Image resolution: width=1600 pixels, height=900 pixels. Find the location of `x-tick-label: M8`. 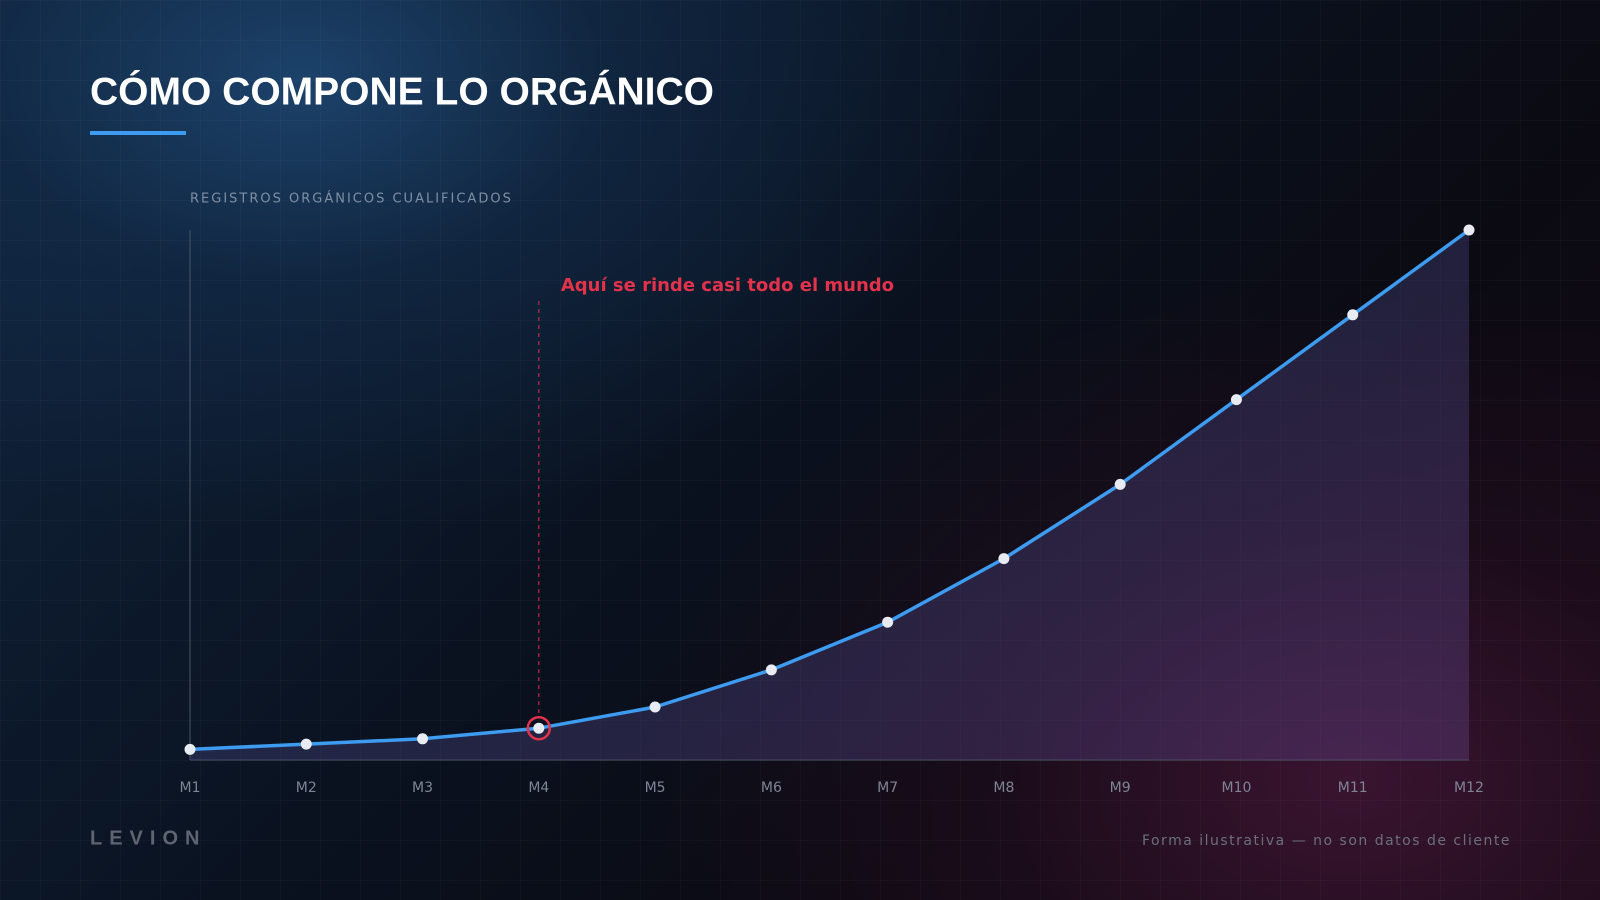

x-tick-label: M8 is located at coordinates (1003, 788).